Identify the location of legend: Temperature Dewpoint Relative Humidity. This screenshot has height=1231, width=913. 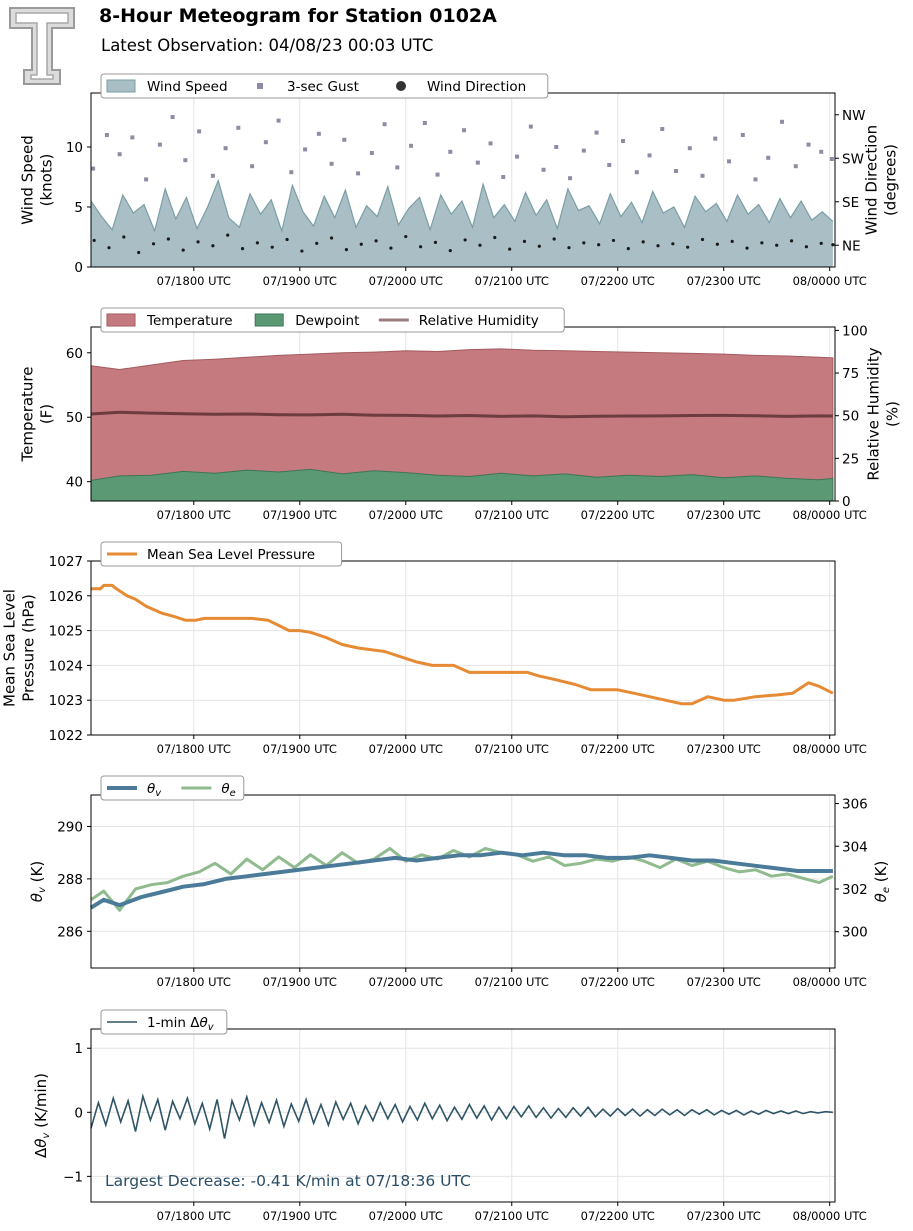
(332, 320).